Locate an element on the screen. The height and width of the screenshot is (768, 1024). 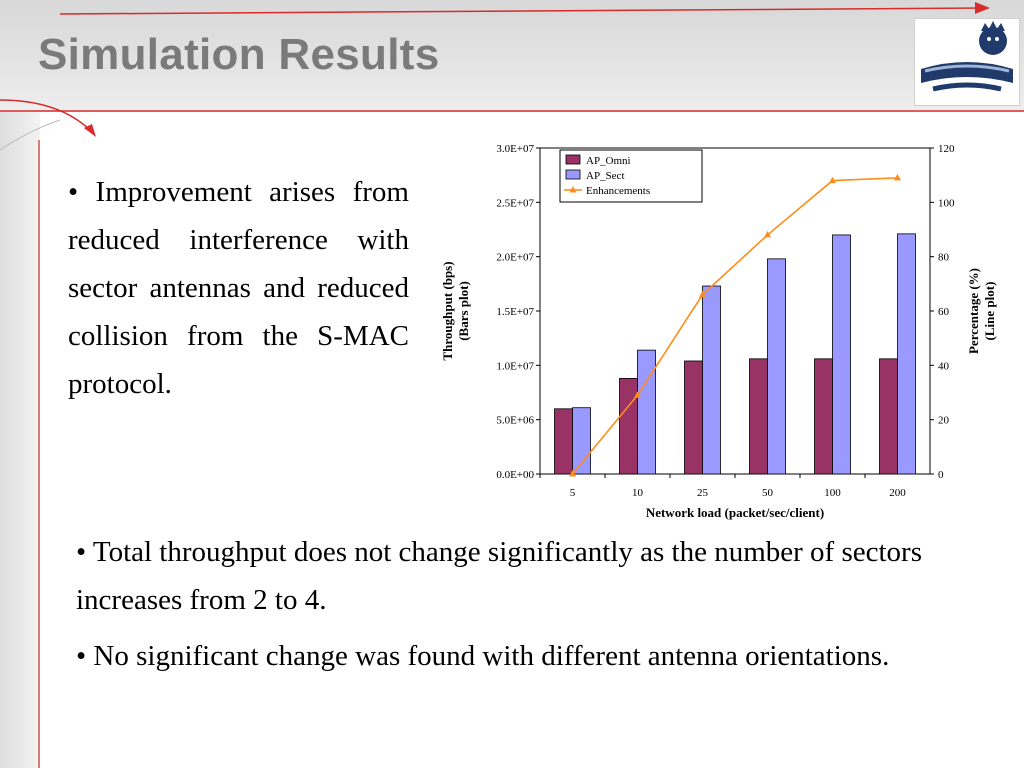
x-tick-label: 5 is located at coordinates (573, 493).